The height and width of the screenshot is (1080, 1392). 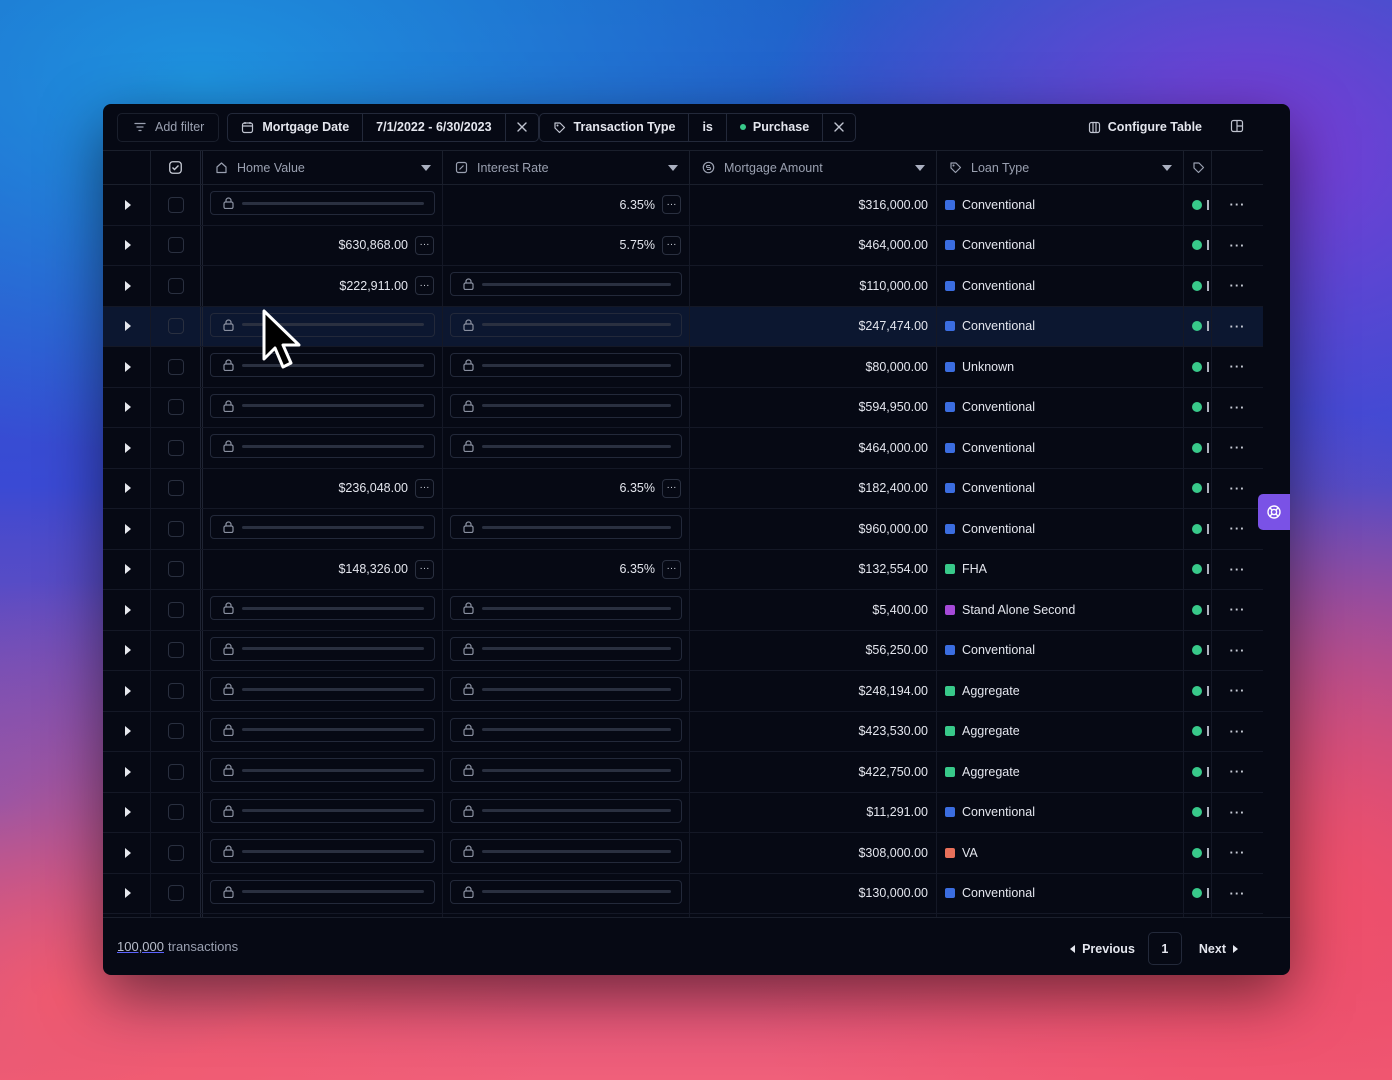 What do you see at coordinates (813, 529) in the screenshot?
I see `mortgage-amount-cell: $960,000.00` at bounding box center [813, 529].